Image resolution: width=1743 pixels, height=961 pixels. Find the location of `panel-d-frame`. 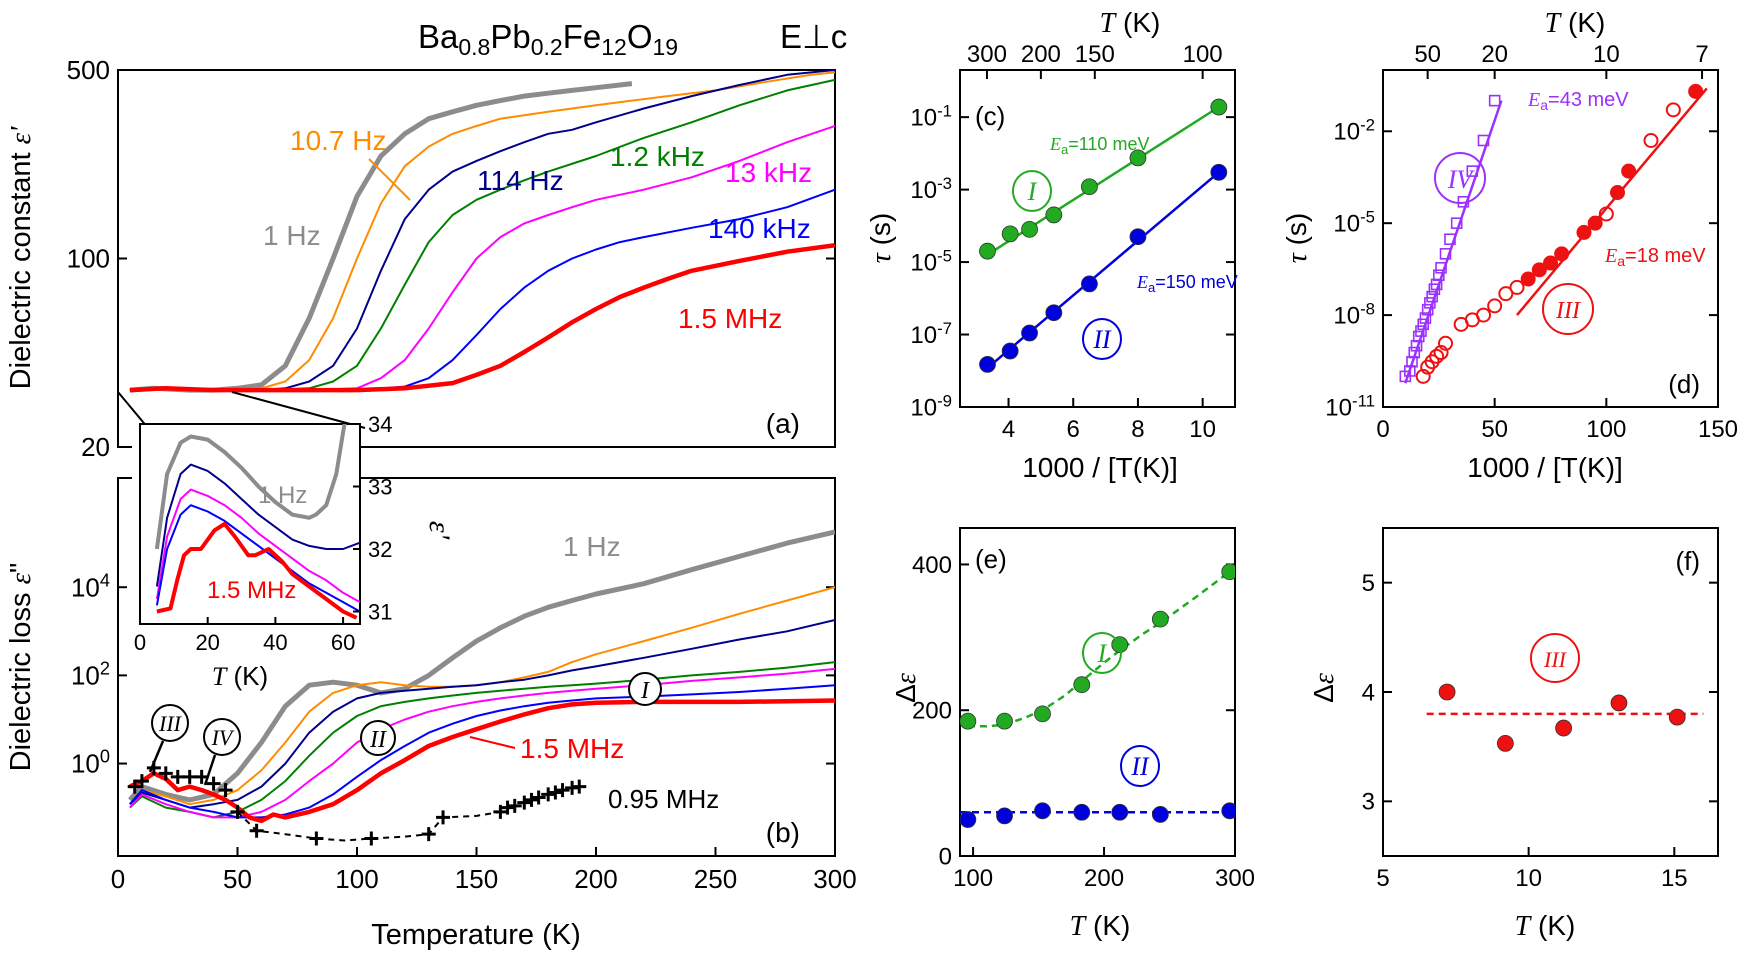

panel-d-frame is located at coordinates (1550, 238).